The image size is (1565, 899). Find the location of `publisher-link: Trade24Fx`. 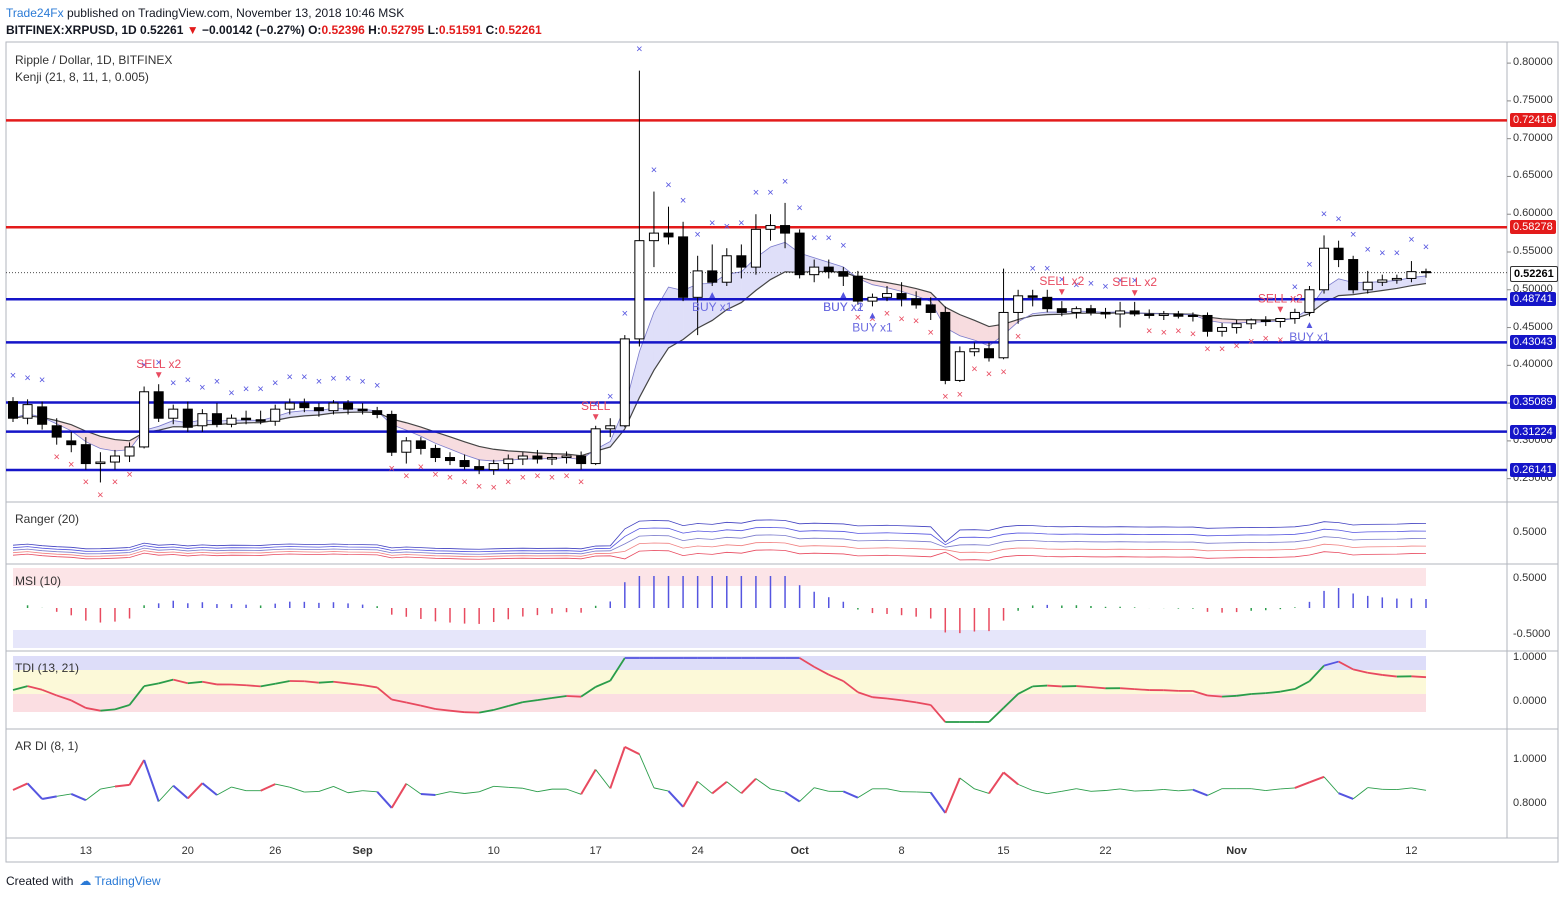

publisher-link: Trade24Fx is located at coordinates (35, 13).